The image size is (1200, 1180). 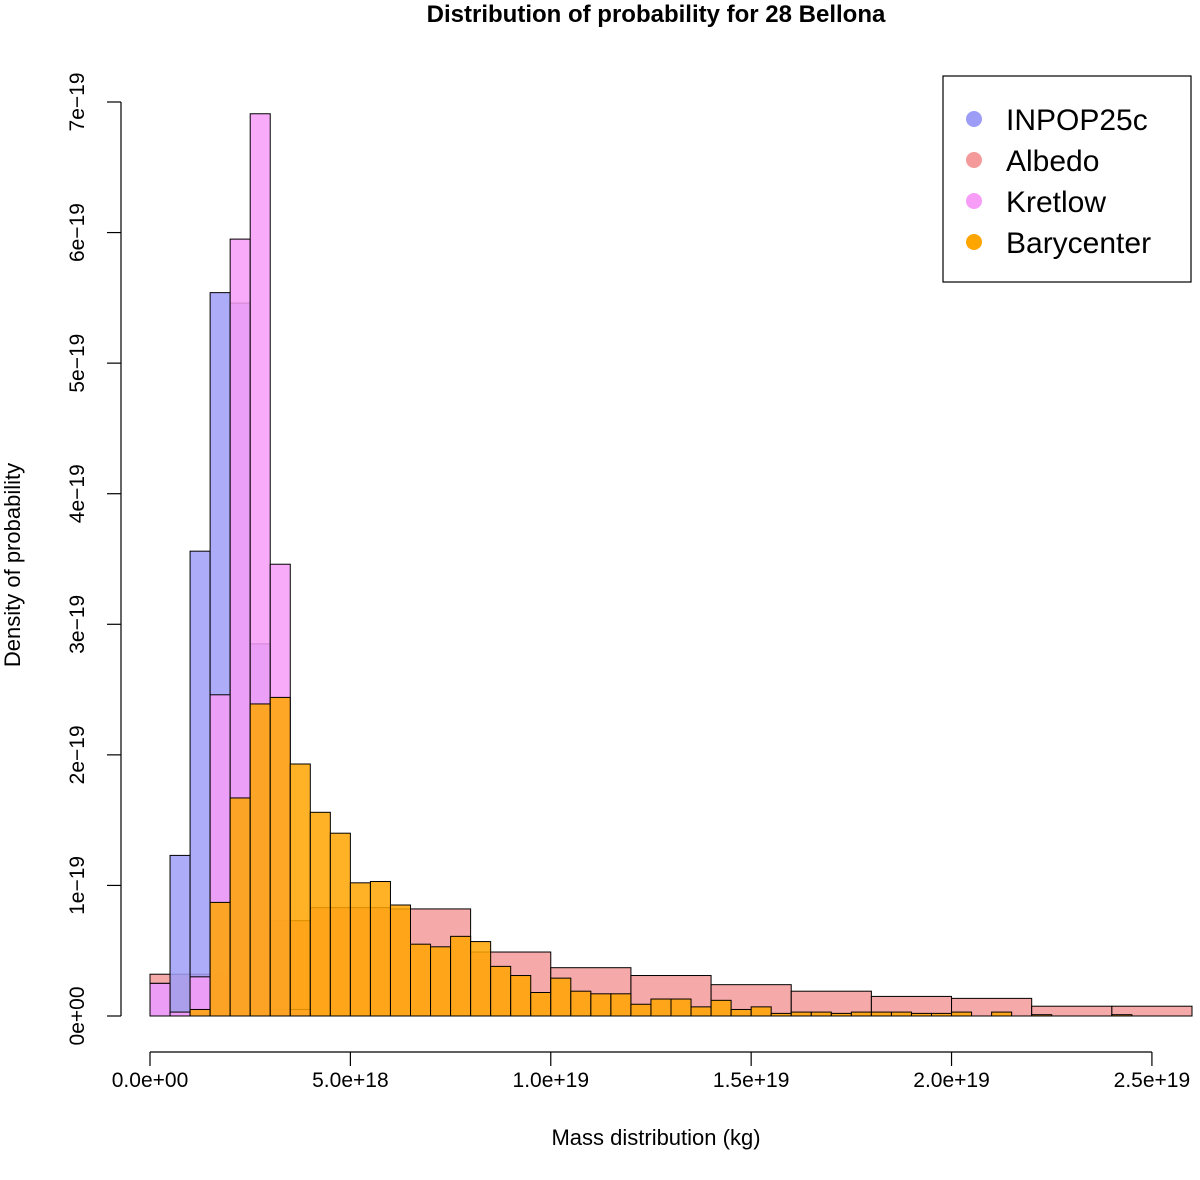 I want to click on y-tick-label: 1e−19, so click(x=77, y=885).